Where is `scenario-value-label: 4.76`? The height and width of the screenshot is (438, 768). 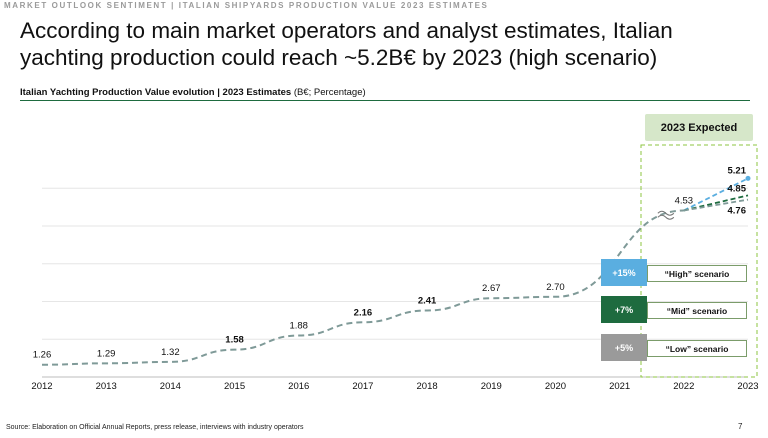
scenario-value-label: 4.76 is located at coordinates (737, 211).